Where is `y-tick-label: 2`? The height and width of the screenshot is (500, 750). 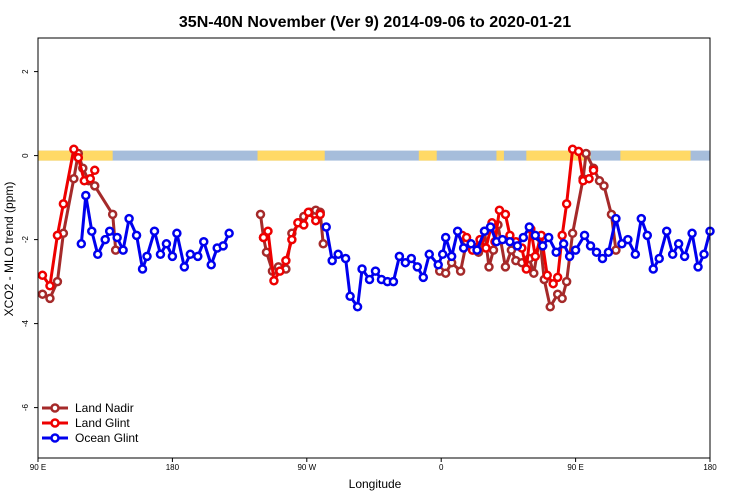 y-tick-label: 2 is located at coordinates (25, 71).